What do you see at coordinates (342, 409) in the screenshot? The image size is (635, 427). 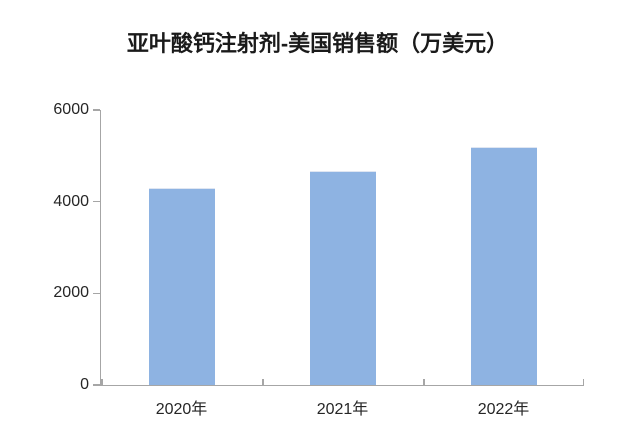 I see `x-axis-label: 2021年` at bounding box center [342, 409].